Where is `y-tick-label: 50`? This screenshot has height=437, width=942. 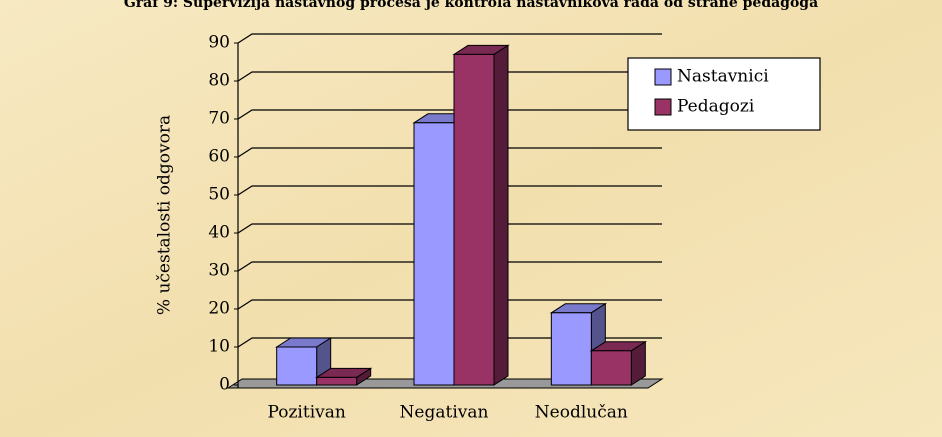
y-tick-label: 50 is located at coordinates (219, 195).